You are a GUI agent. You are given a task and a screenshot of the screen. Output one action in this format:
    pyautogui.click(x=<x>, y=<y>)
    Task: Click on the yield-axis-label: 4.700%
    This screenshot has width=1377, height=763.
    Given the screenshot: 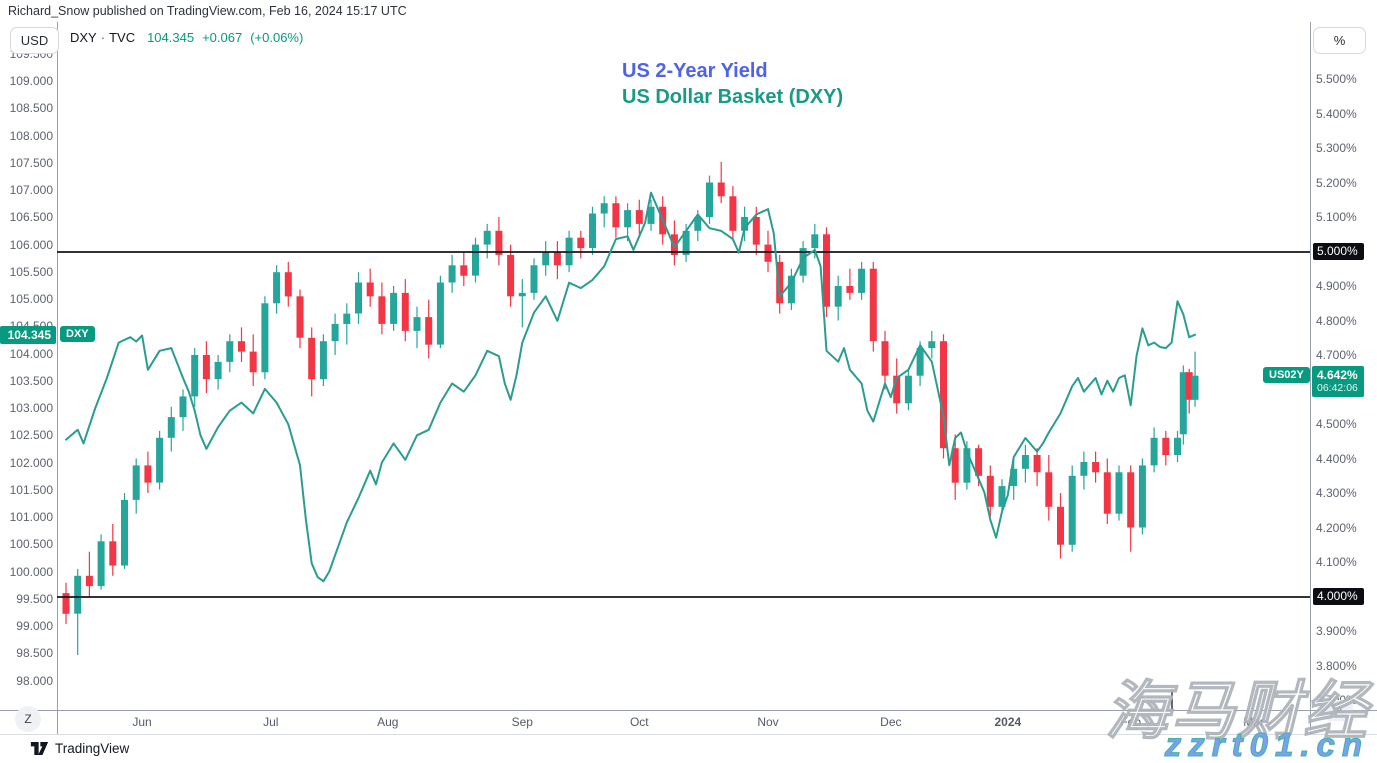 What is the action you would take?
    pyautogui.click(x=1336, y=355)
    